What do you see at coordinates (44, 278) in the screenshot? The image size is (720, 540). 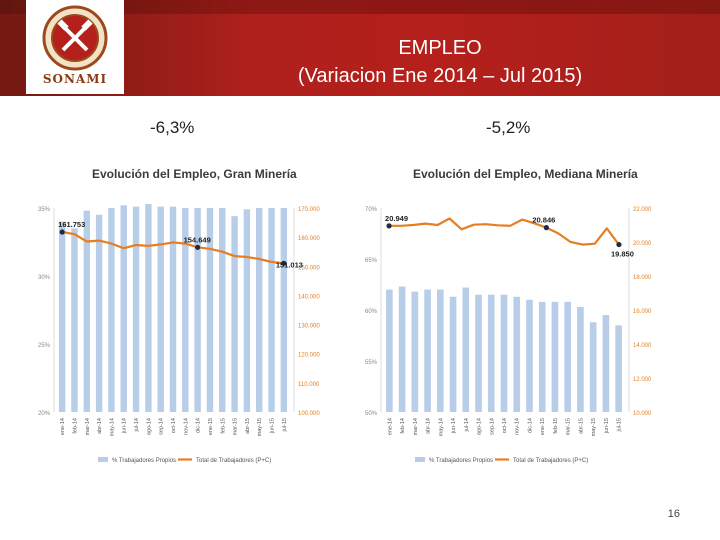 I see `left-axis-tick-label: 30%` at bounding box center [44, 278].